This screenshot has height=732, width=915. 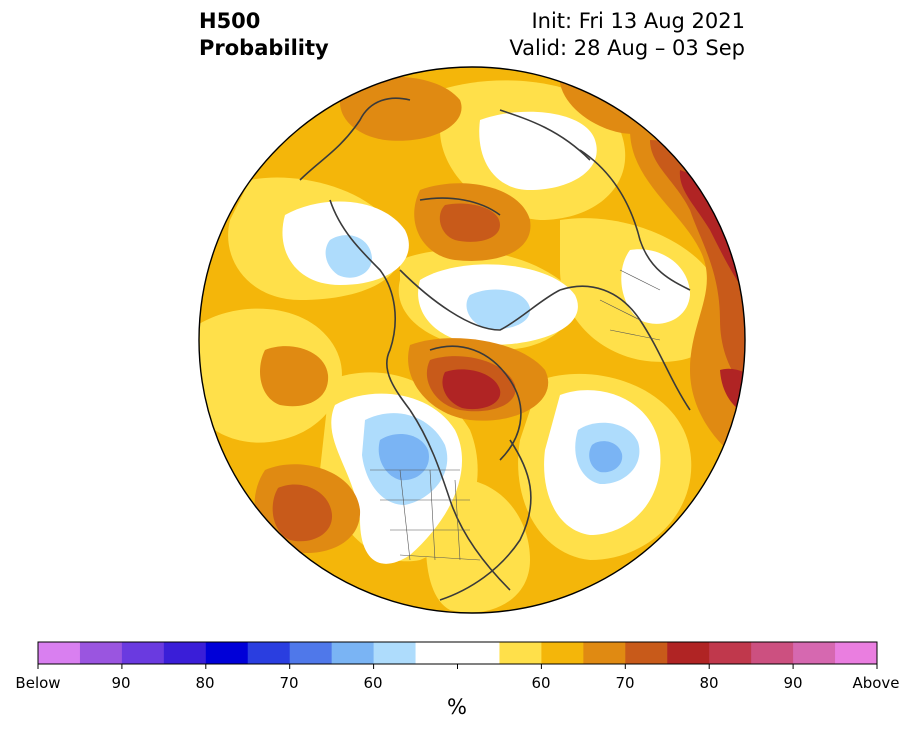 I want to click on borders, so click(x=515, y=415).